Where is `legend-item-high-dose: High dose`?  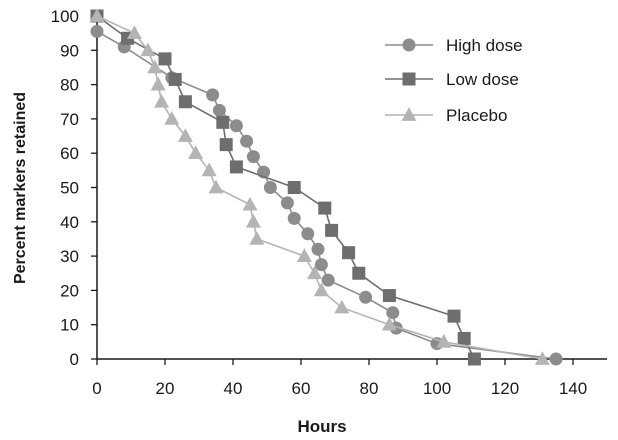 legend-item-high-dose: High dose is located at coordinates (454, 45).